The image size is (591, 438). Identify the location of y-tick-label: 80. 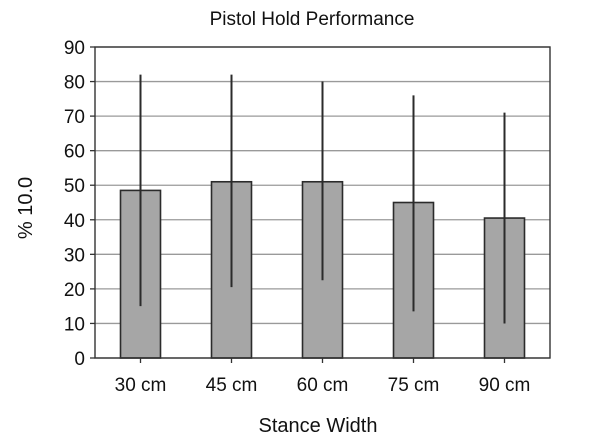
(74, 83).